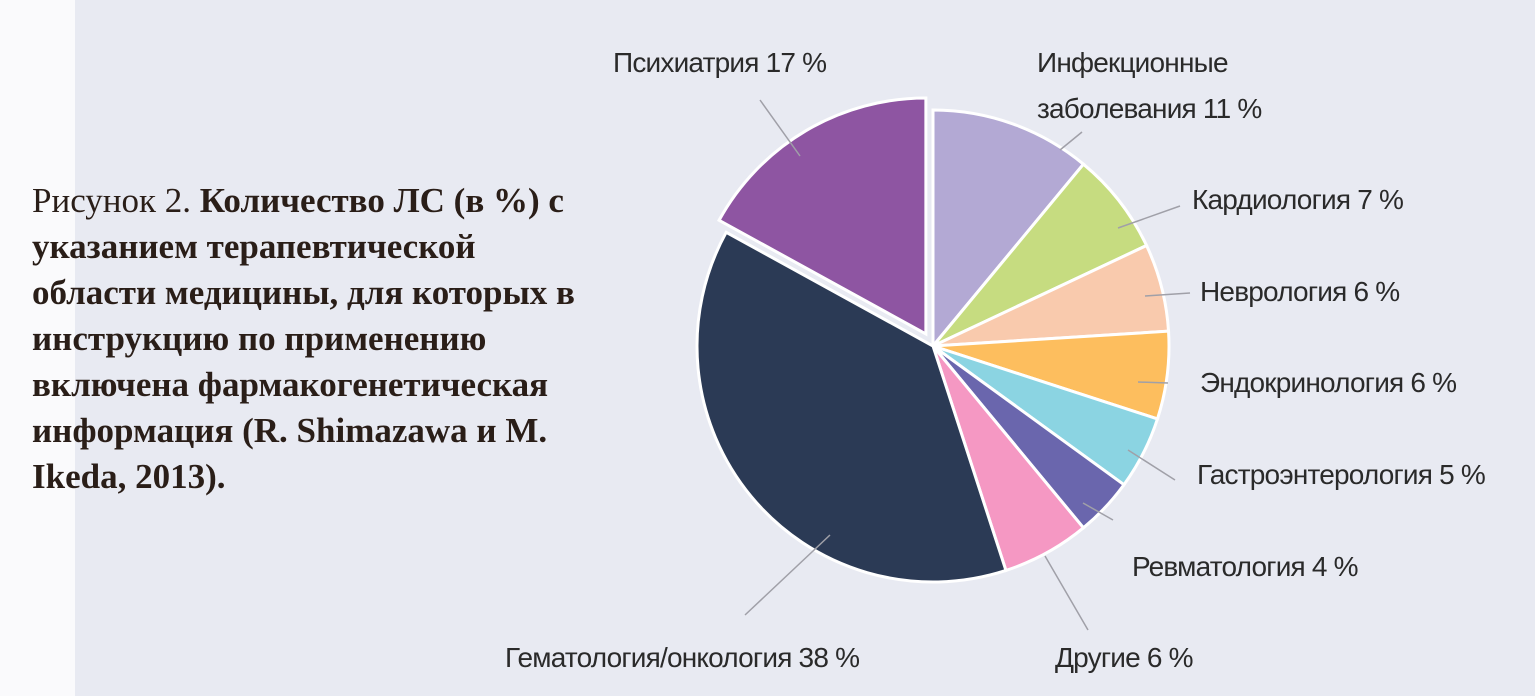  I want to click on category-label: Кардиология, so click(1271, 199).